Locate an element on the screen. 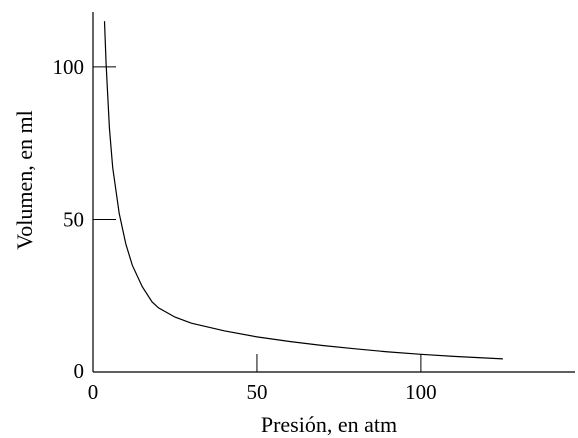 The width and height of the screenshot is (578, 438). y-tick-label: 100 is located at coordinates (69, 67).